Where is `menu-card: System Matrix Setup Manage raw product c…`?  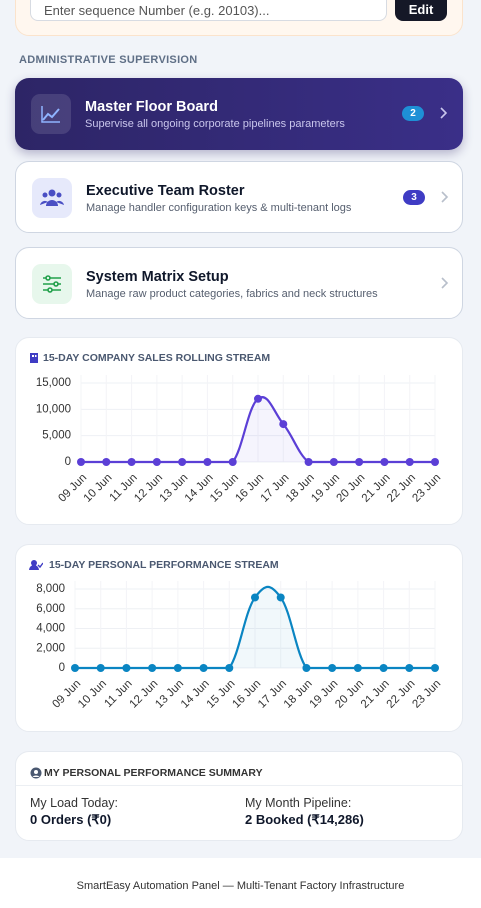 menu-card: System Matrix Setup Manage raw product c… is located at coordinates (239, 283).